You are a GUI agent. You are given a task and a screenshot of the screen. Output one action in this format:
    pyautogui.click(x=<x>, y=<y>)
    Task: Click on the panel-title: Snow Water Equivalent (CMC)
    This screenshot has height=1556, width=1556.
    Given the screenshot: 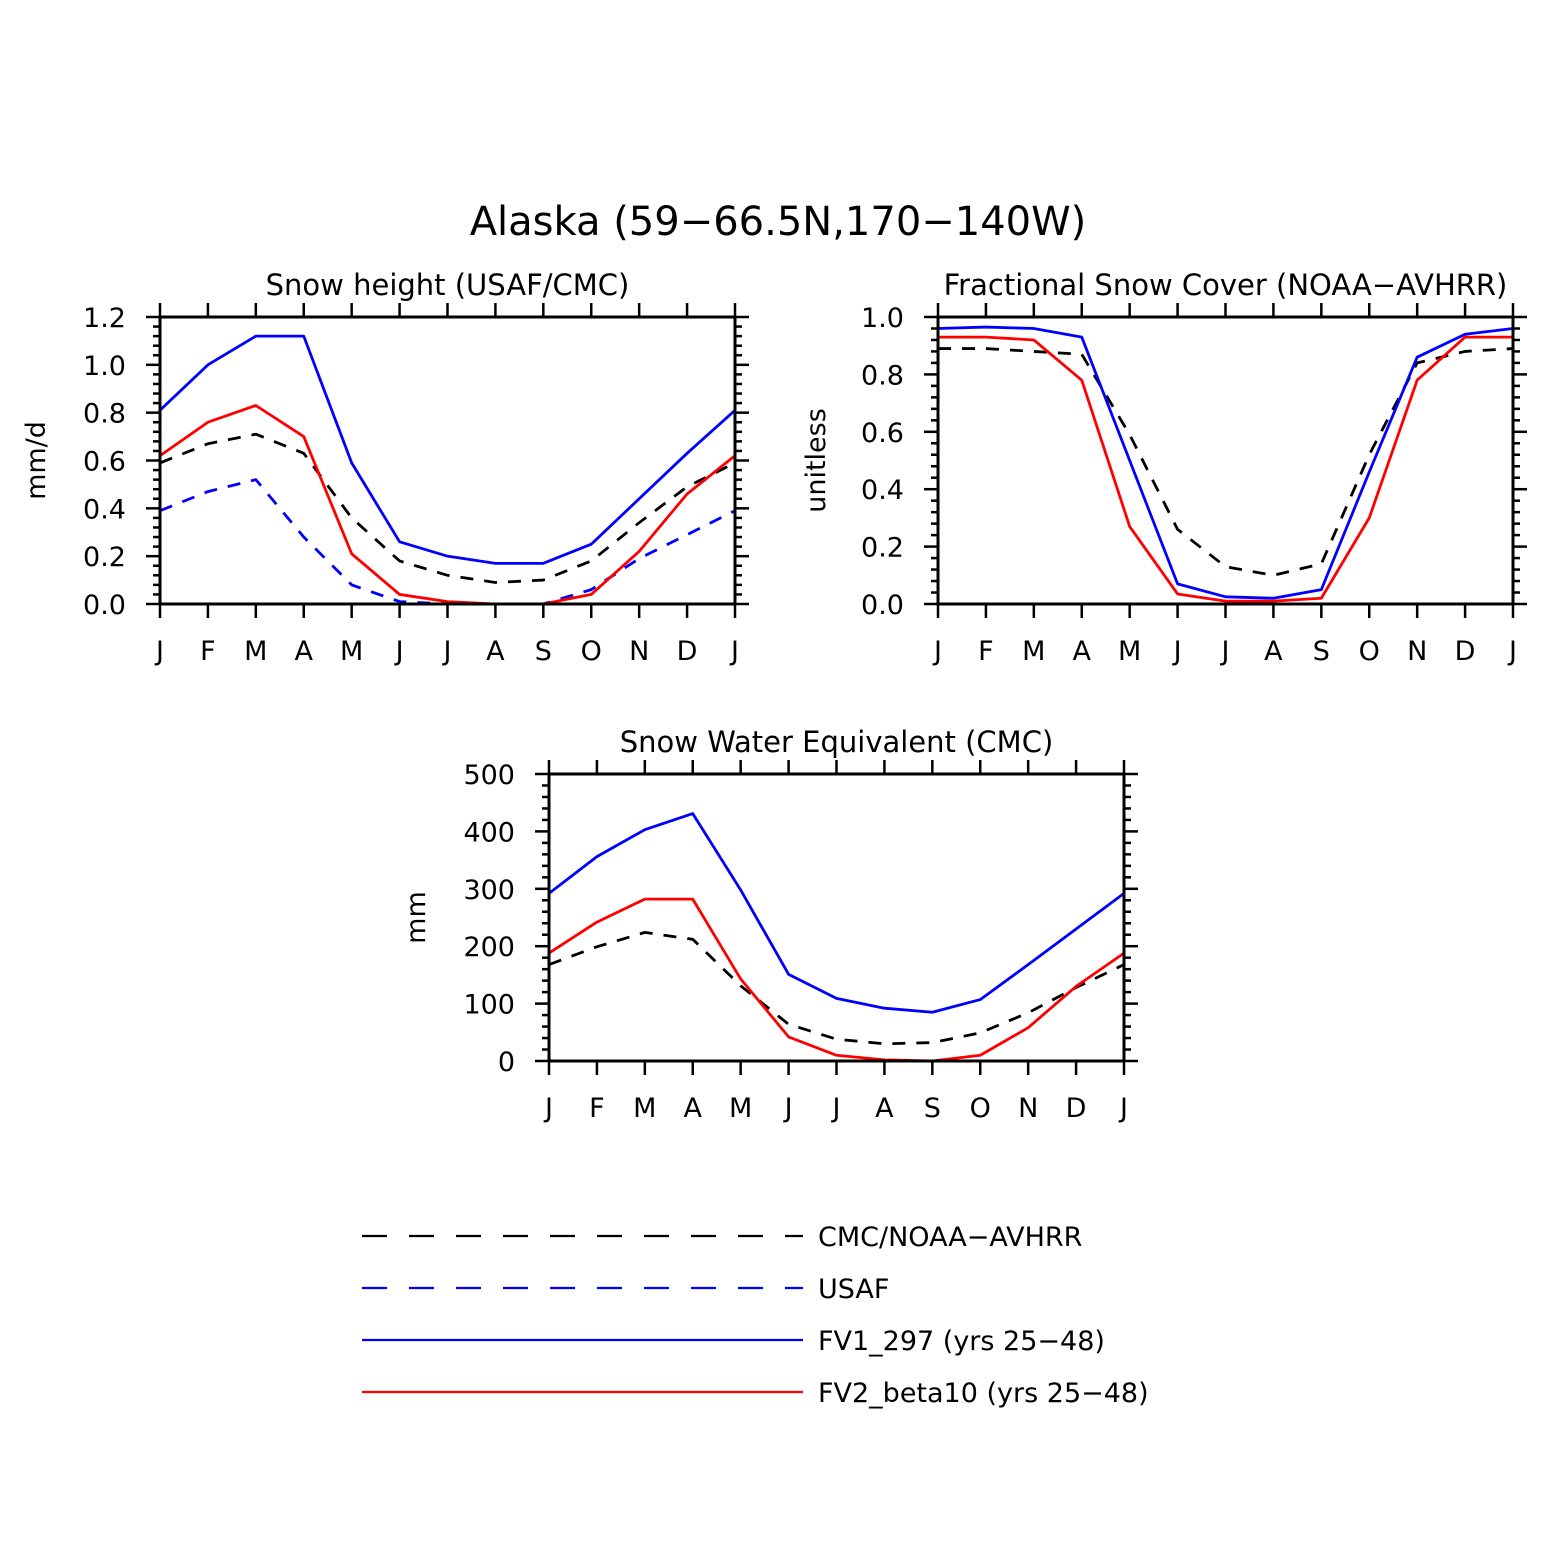 What is the action you would take?
    pyautogui.click(x=837, y=742)
    